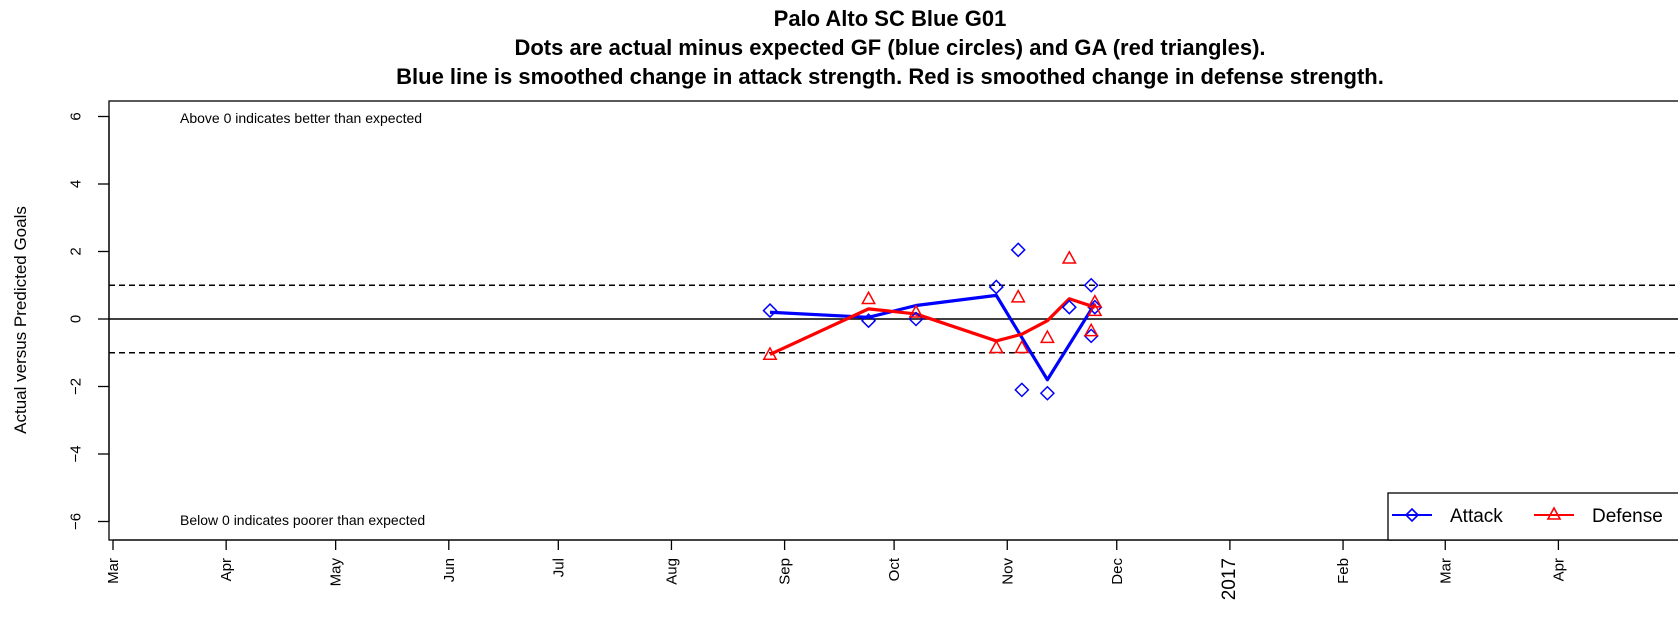 This screenshot has height=618, width=1678. What do you see at coordinates (75, 453) in the screenshot?
I see `y-tick-label: −4` at bounding box center [75, 453].